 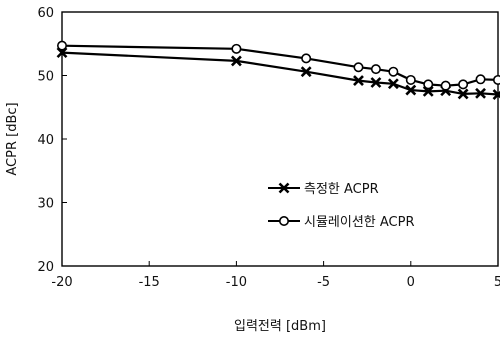 What do you see at coordinates (61, 282) in the screenshot?
I see `x-tick-label: -20` at bounding box center [61, 282].